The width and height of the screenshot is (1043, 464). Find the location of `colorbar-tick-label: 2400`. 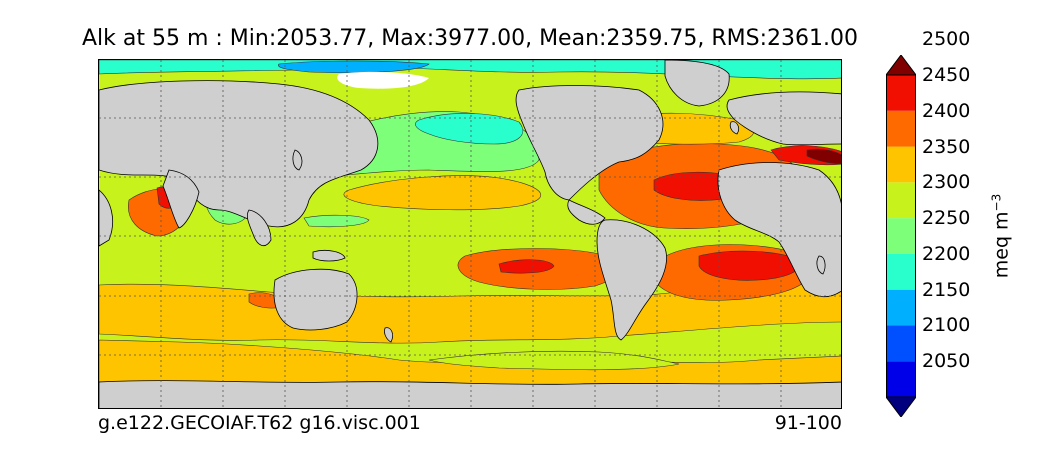

colorbar-tick-label: 2400 is located at coordinates (946, 110).